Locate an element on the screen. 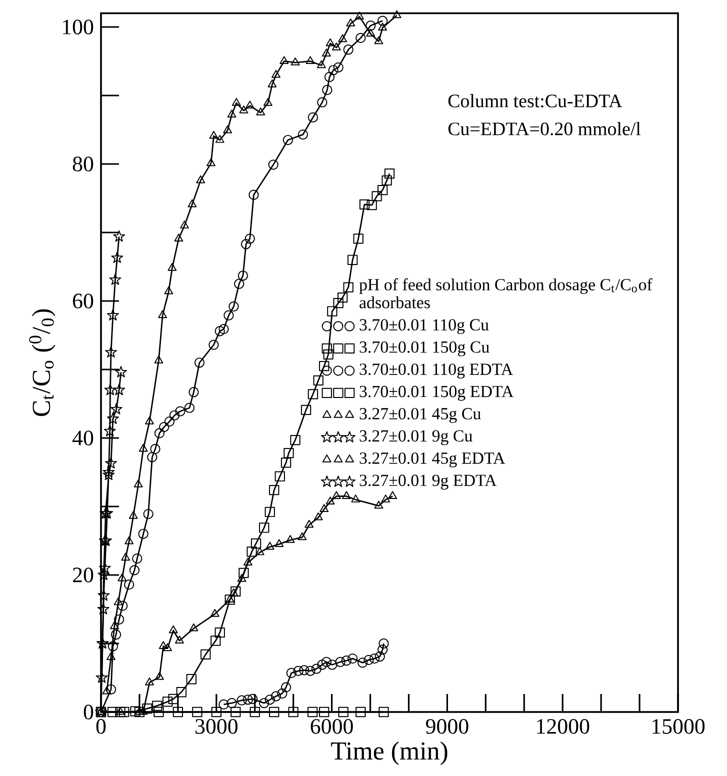 This screenshot has width=727, height=776. legend-label: 3.27±0.01 9g EDTA is located at coordinates (428, 482).